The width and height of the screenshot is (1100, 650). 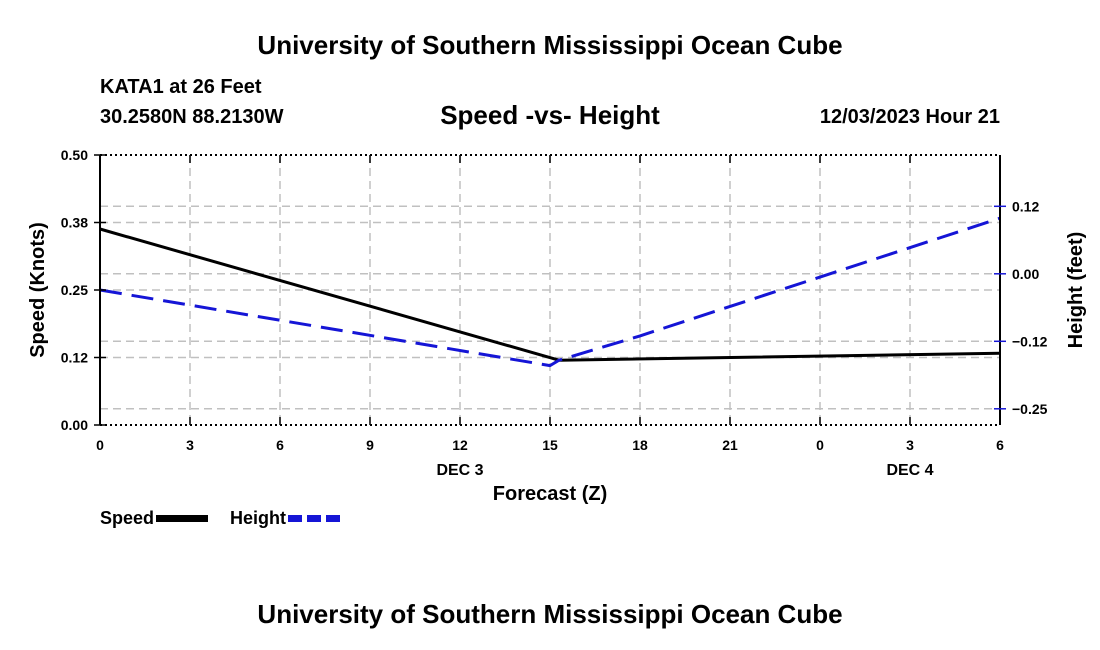 I want to click on date-label: DEC 4, so click(x=909, y=470).